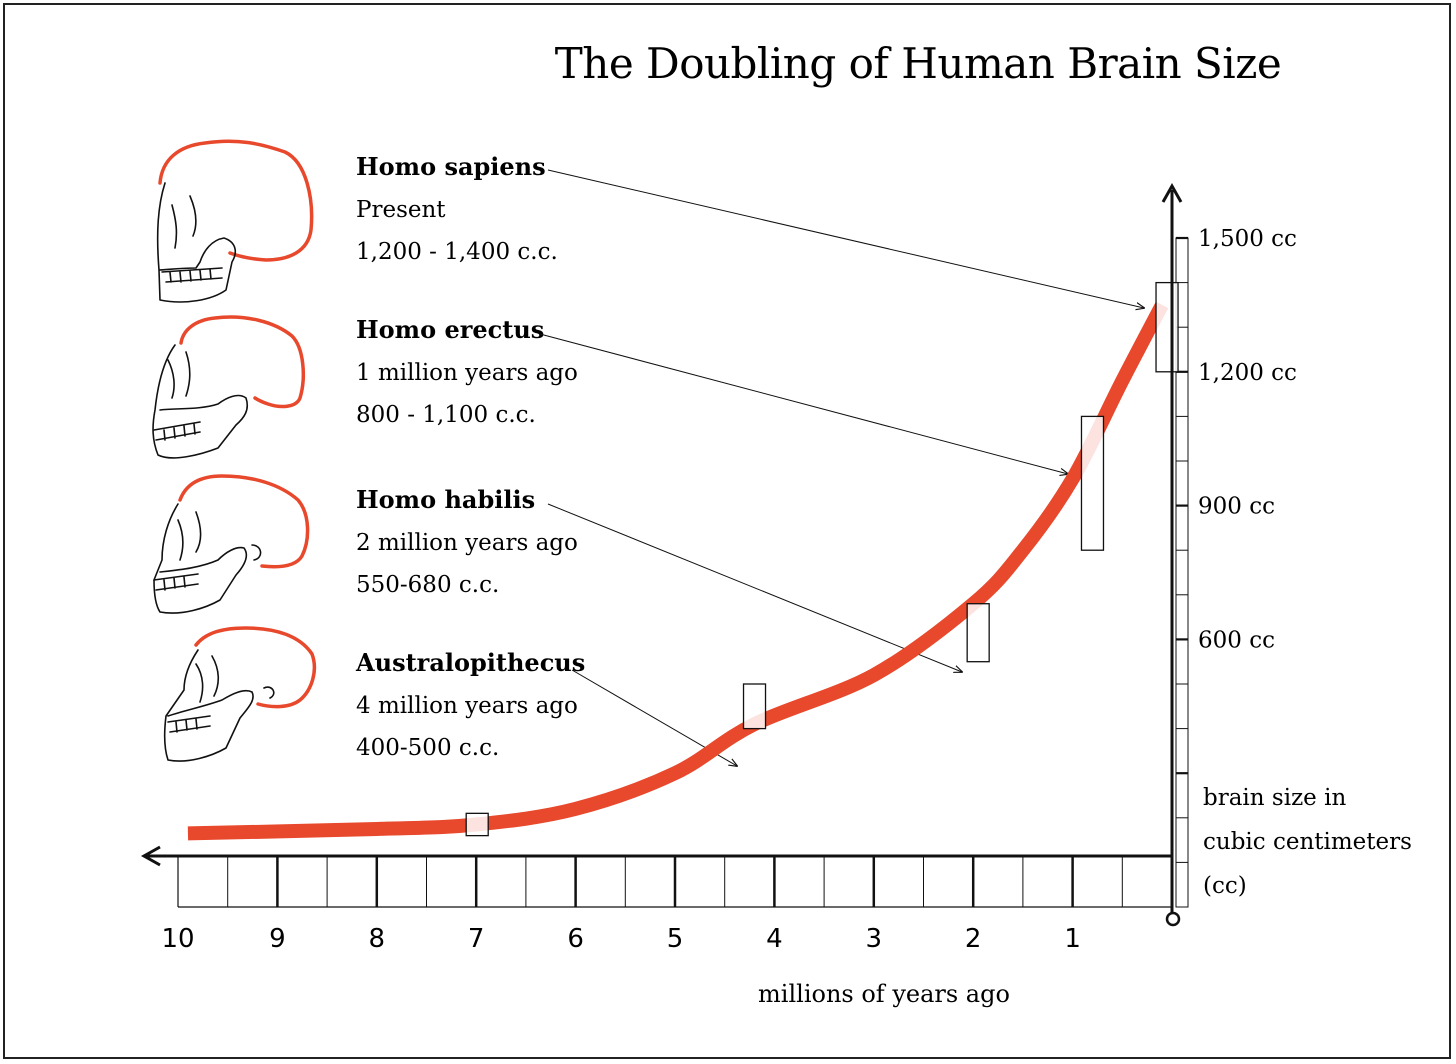  I want to click on x-tick-label: 3, so click(874, 939).